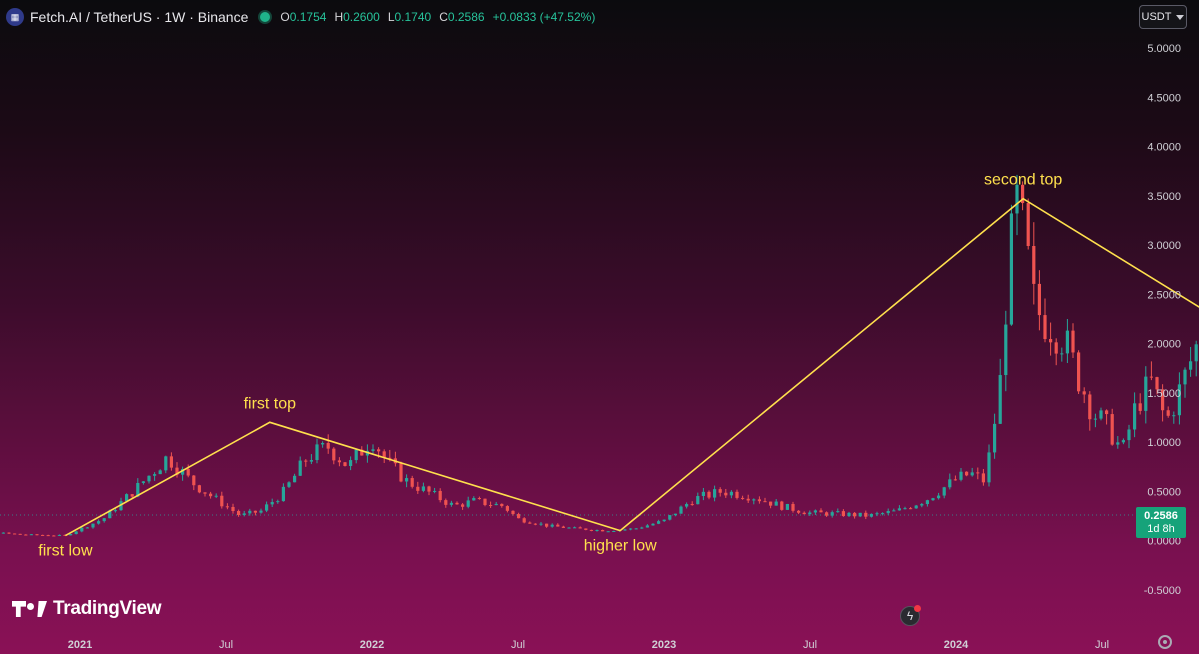  Describe the element at coordinates (1165, 642) in the screenshot. I see `settings-gear-icon` at that location.